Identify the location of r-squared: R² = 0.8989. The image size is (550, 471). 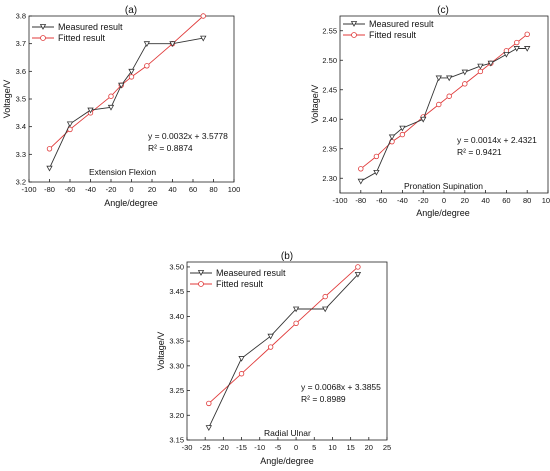
(323, 399).